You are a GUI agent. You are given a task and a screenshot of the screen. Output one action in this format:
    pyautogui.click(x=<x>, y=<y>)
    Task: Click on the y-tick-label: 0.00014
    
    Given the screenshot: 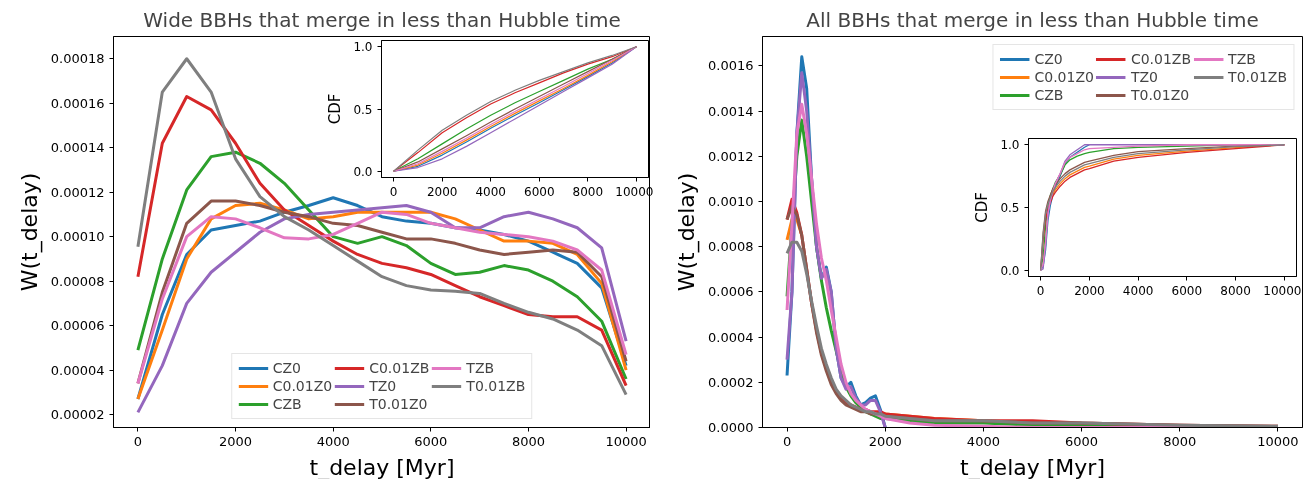 What is the action you would take?
    pyautogui.click(x=77, y=148)
    